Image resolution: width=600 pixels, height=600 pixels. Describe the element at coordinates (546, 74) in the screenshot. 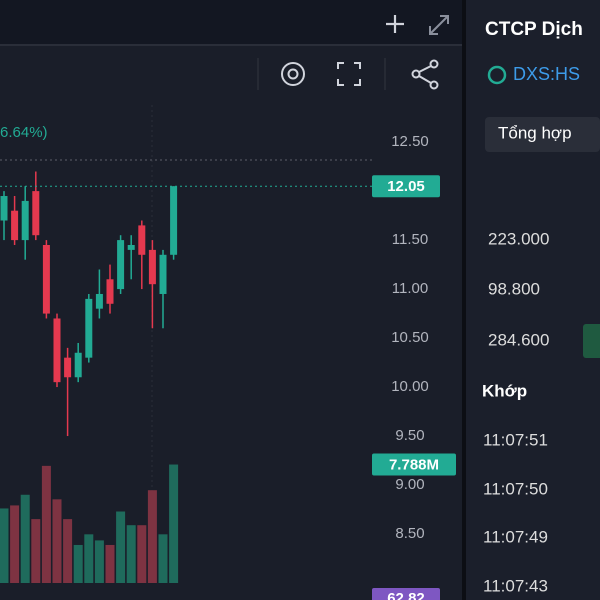

I see `symbol: DXS:HS` at that location.